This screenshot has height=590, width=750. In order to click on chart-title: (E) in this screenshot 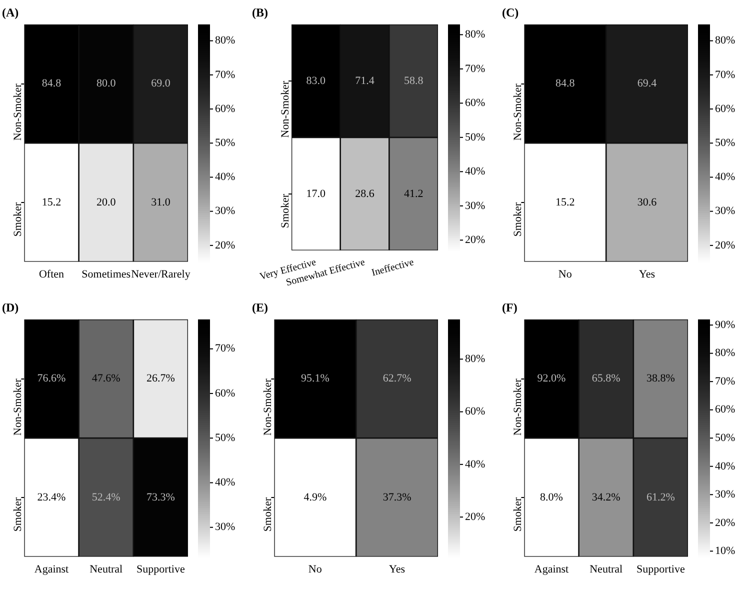, I will do `click(260, 307)`.